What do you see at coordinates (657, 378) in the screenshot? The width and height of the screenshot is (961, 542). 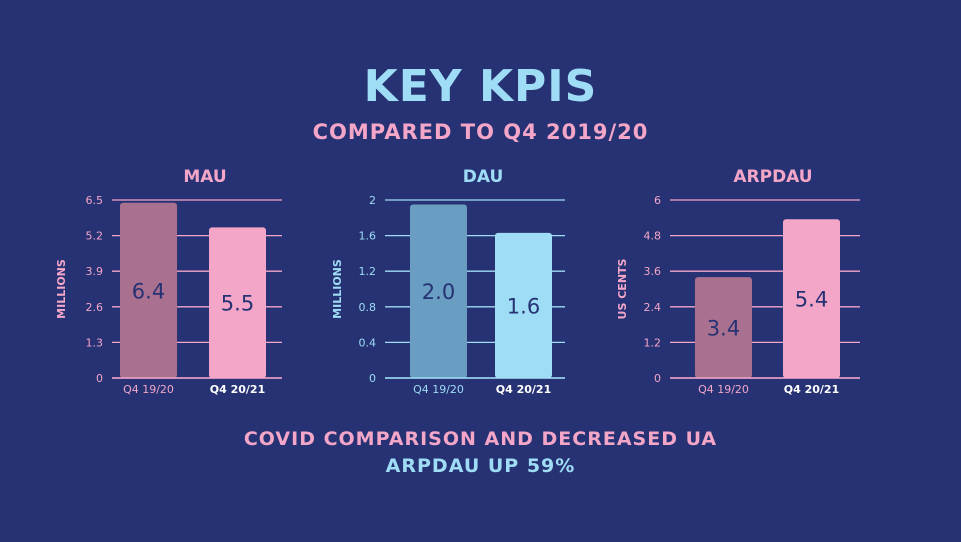 I see `arpdau-y-tick: 0` at bounding box center [657, 378].